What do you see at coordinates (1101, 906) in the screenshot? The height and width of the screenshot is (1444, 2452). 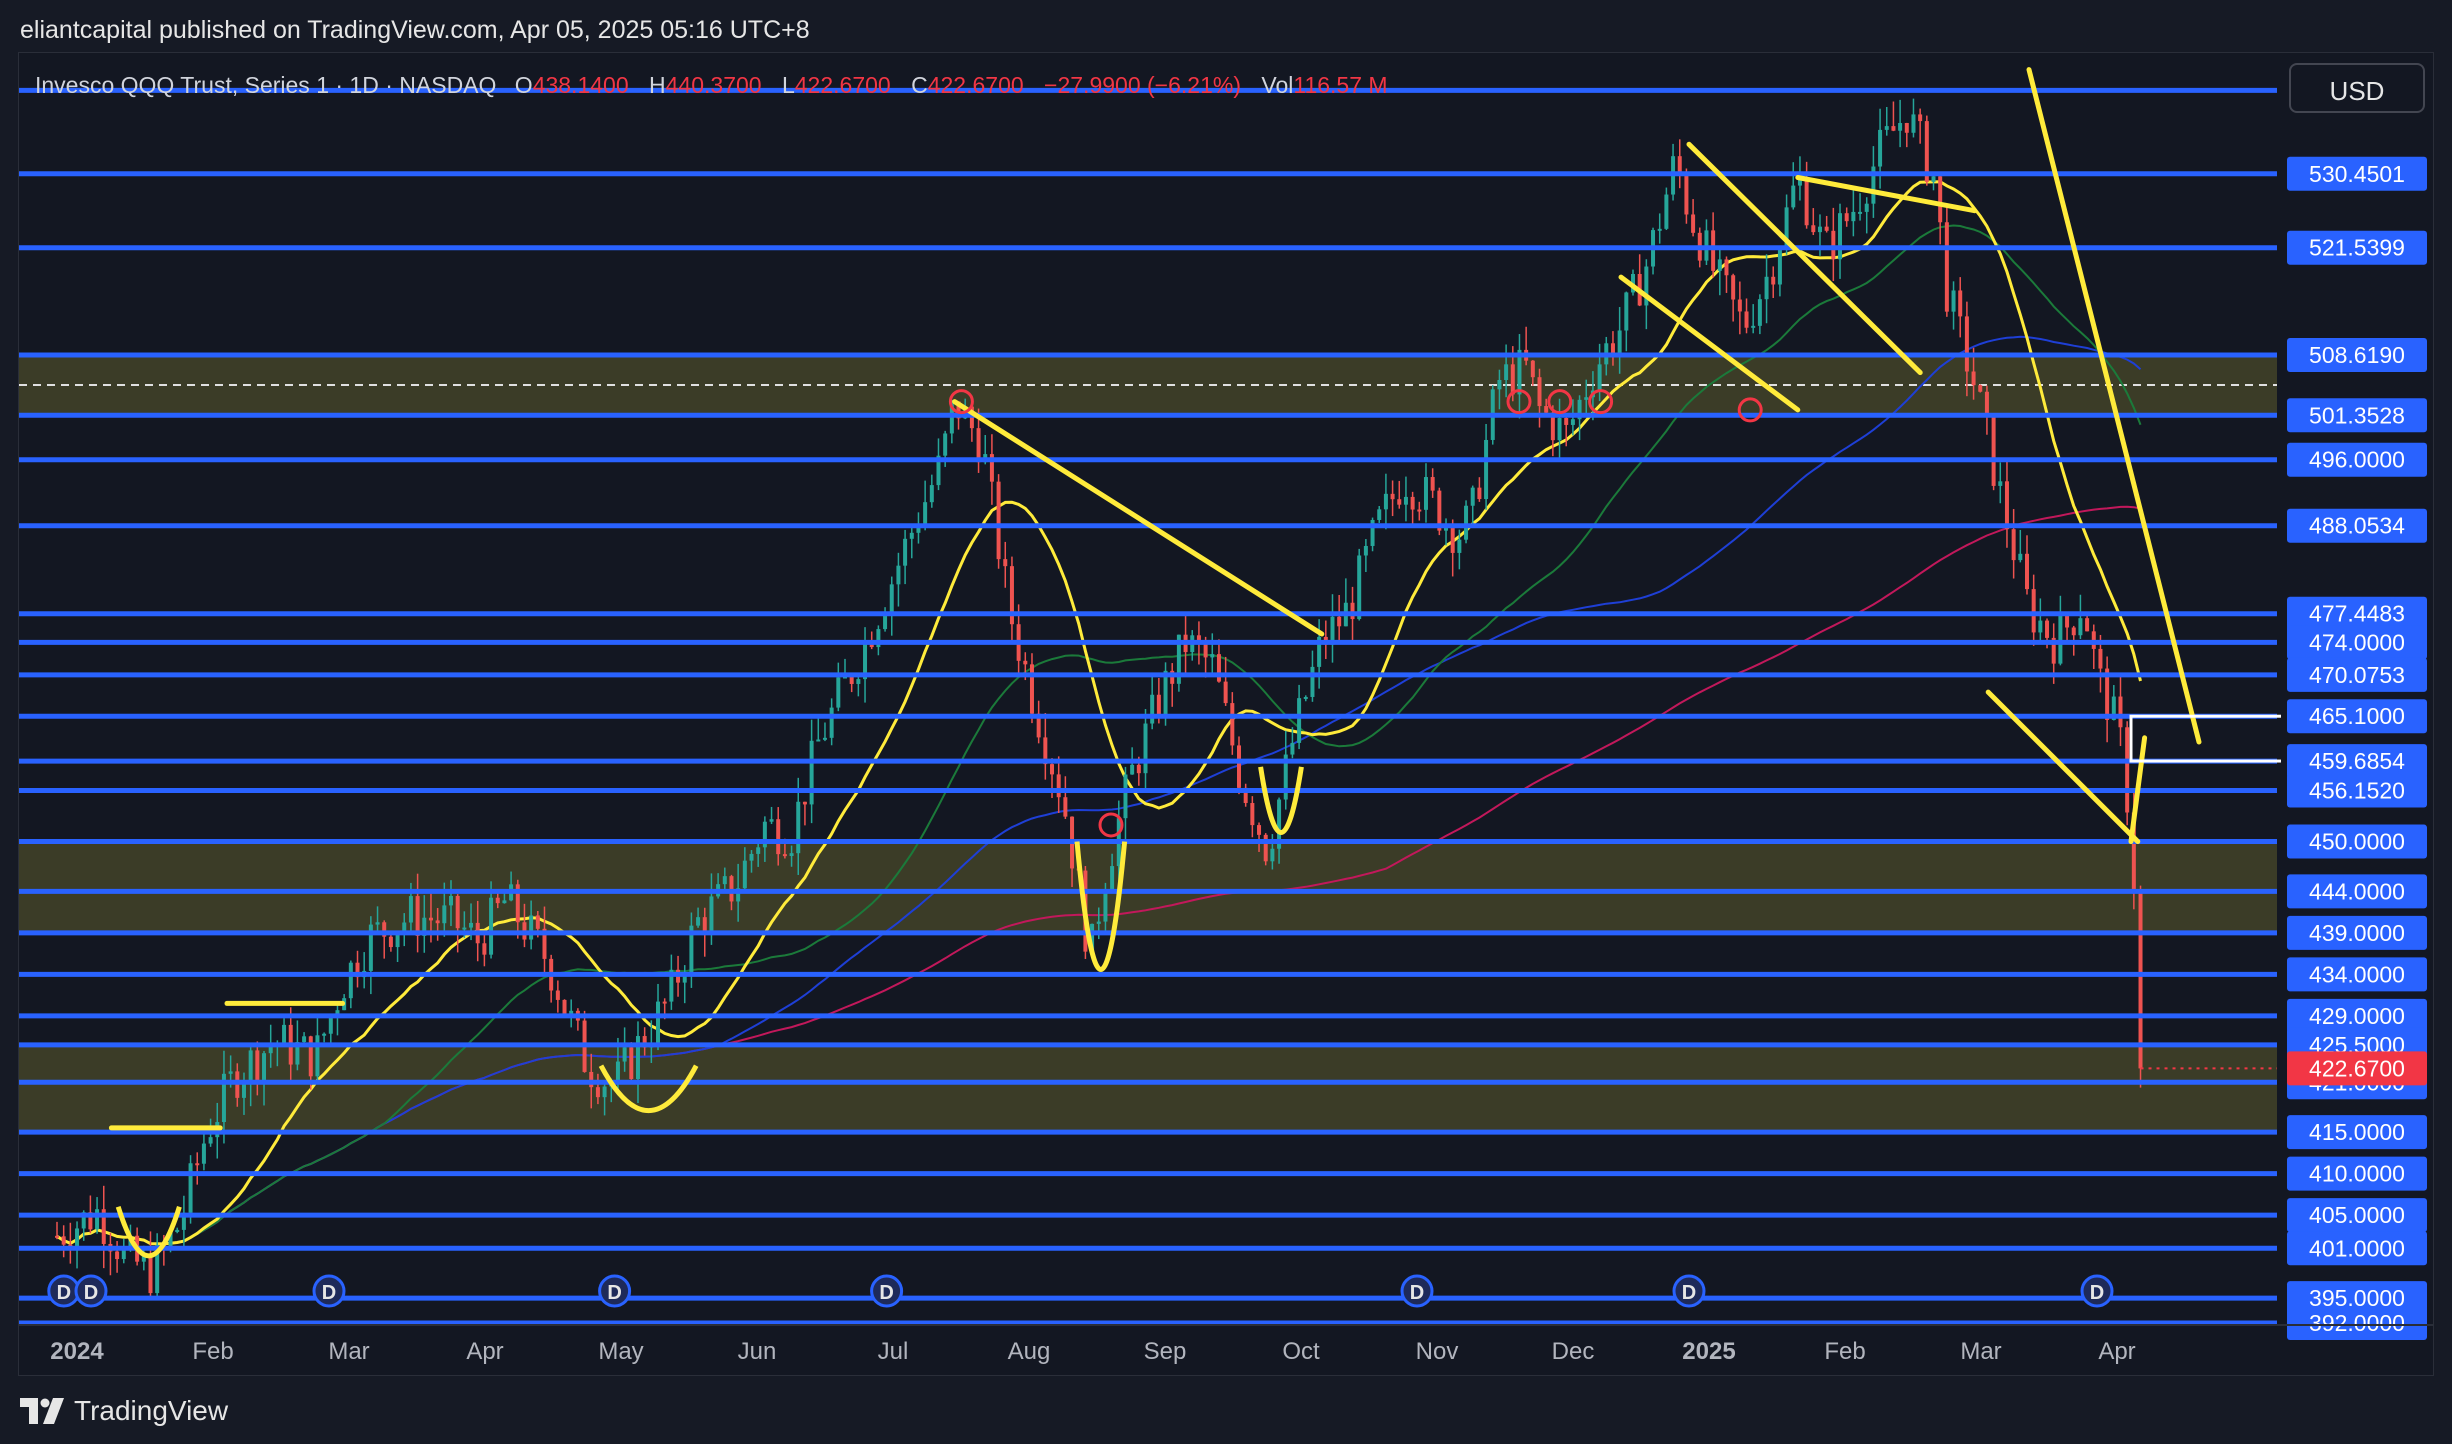 I see `cup-pattern` at bounding box center [1101, 906].